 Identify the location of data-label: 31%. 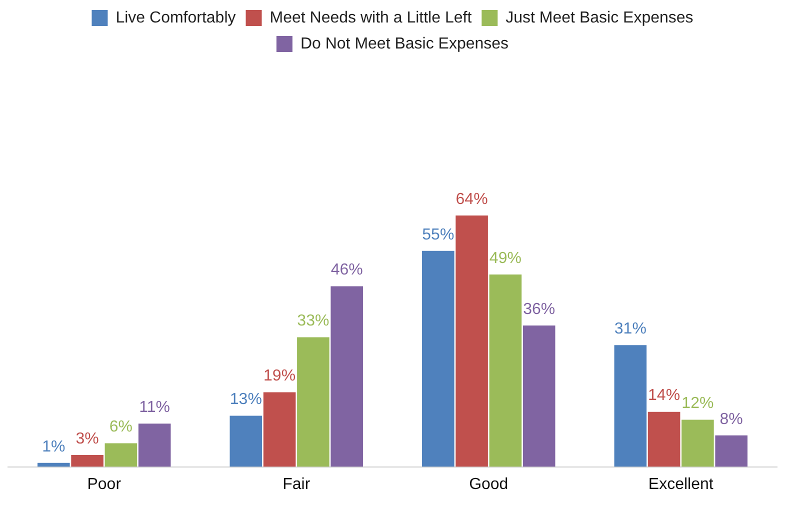
(630, 329).